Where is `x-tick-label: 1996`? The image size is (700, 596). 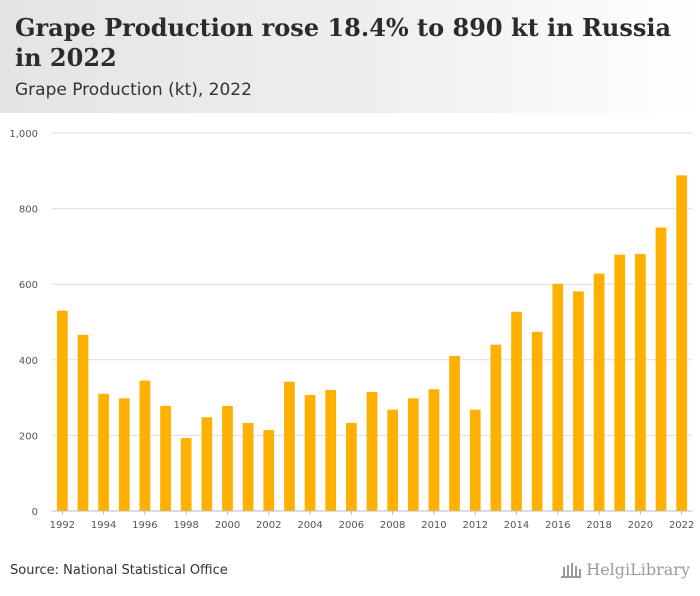
x-tick-label: 1996 is located at coordinates (144, 525).